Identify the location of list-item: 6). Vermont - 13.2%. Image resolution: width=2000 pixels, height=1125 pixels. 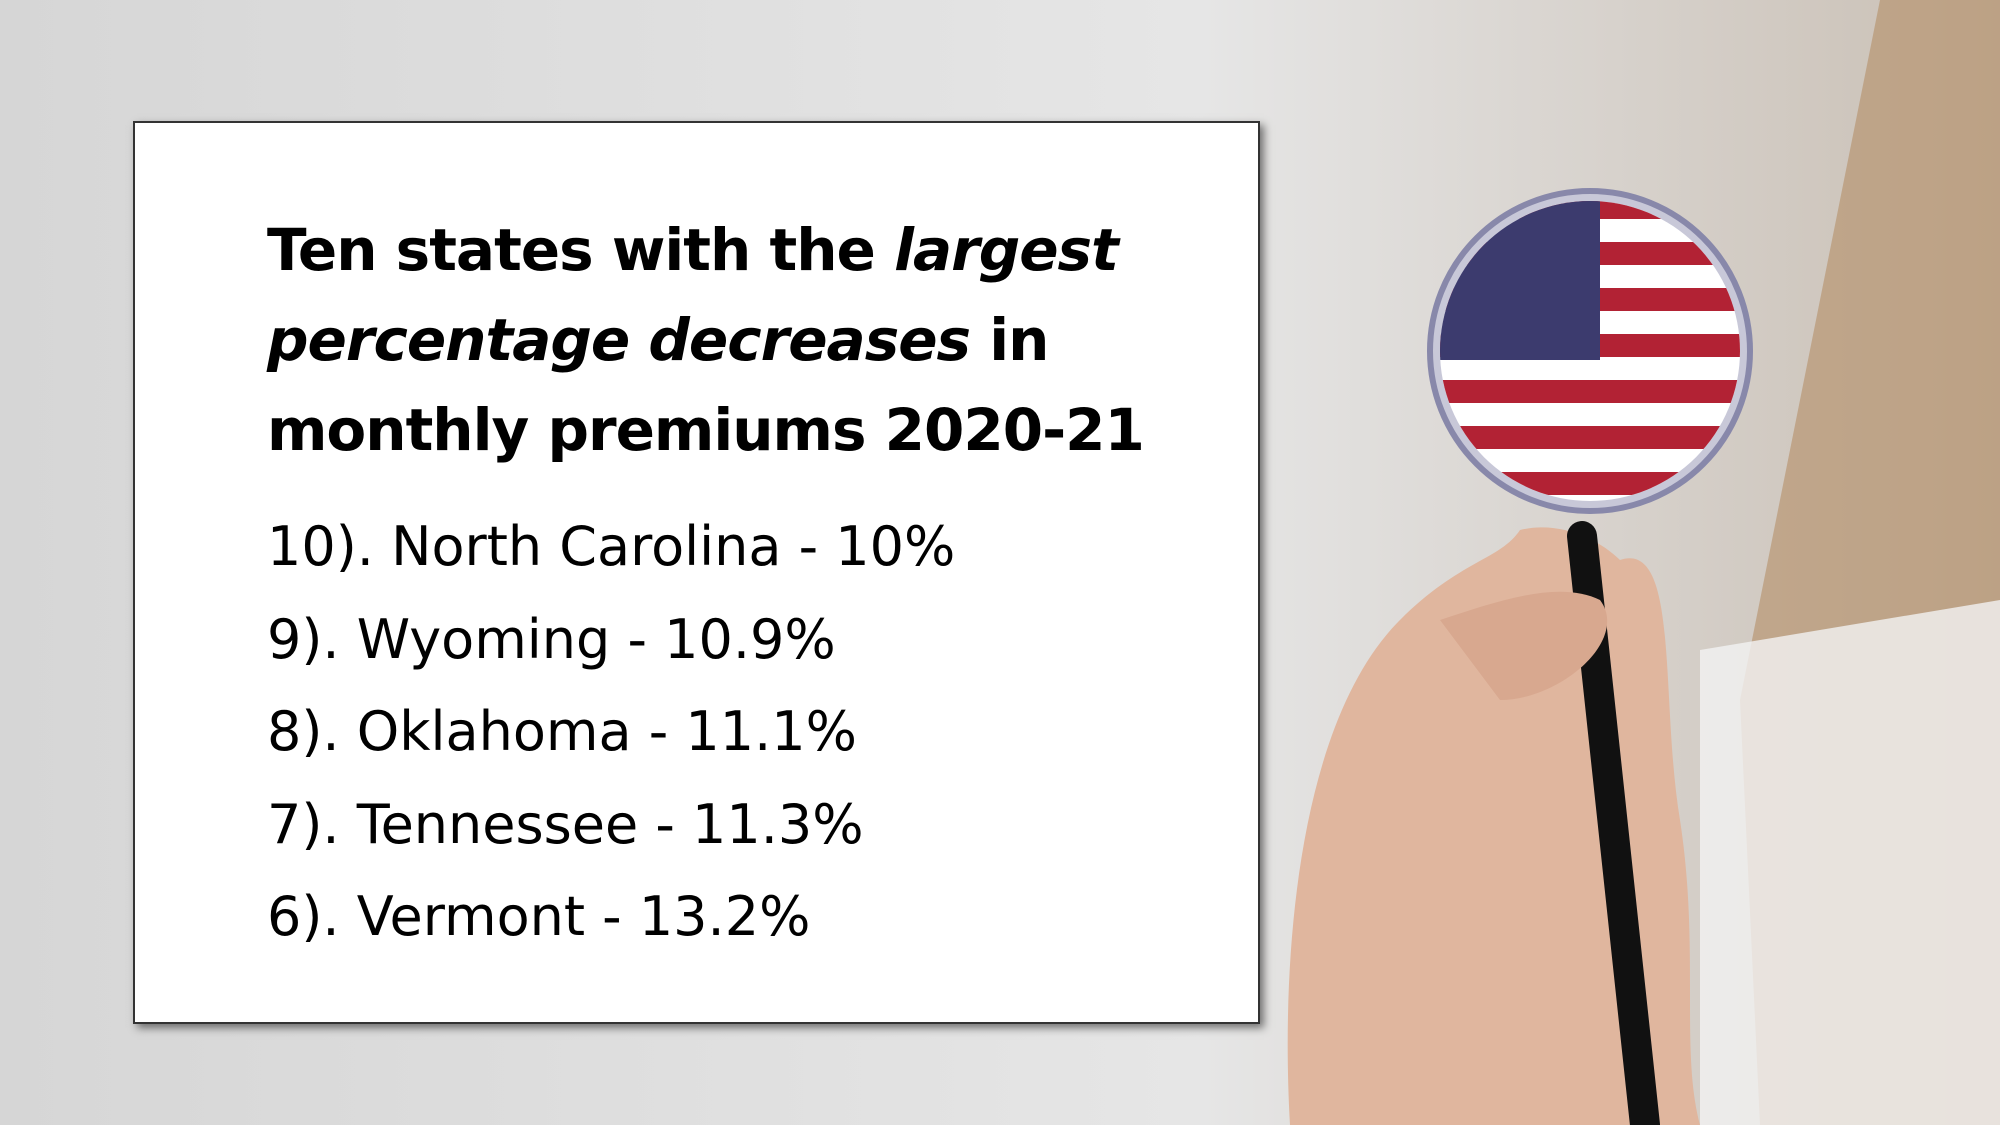
(539, 916).